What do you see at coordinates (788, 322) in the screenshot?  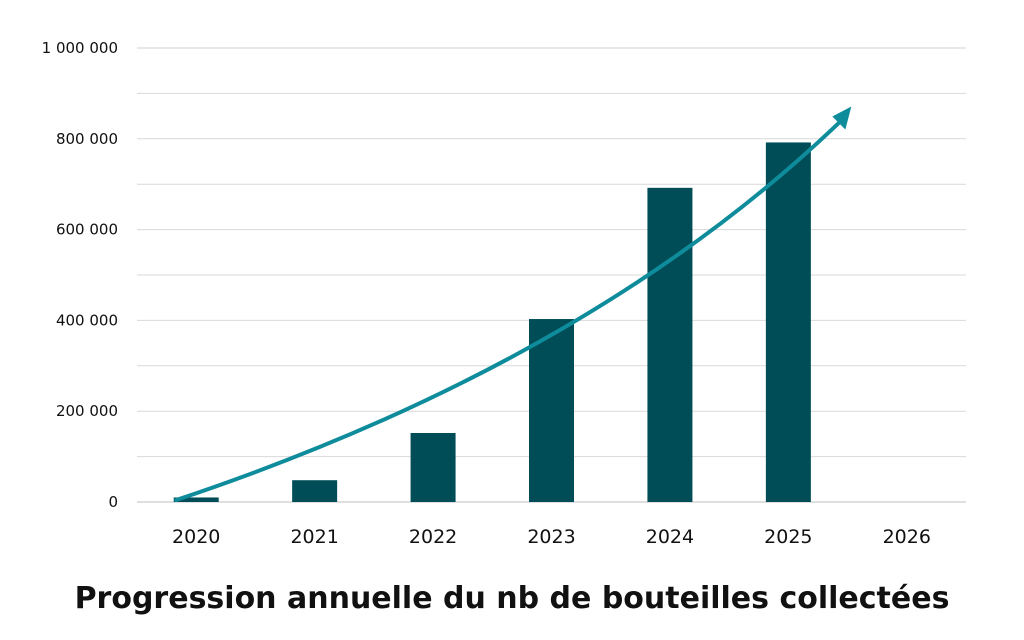 I see `bar-2025` at bounding box center [788, 322].